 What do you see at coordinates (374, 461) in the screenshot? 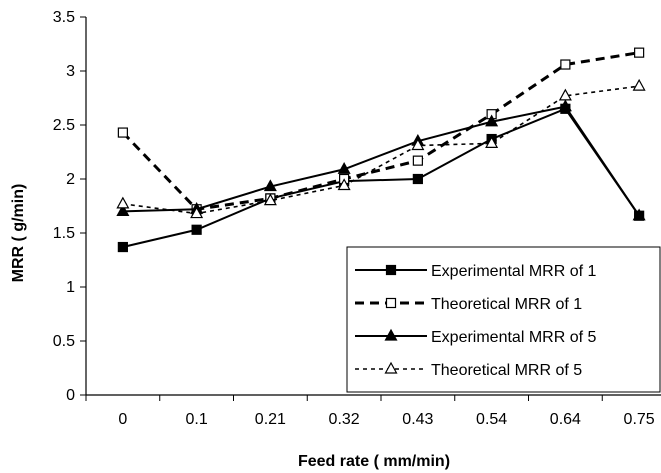
I see `x-axis-title: Feed rate ( mm/min)` at bounding box center [374, 461].